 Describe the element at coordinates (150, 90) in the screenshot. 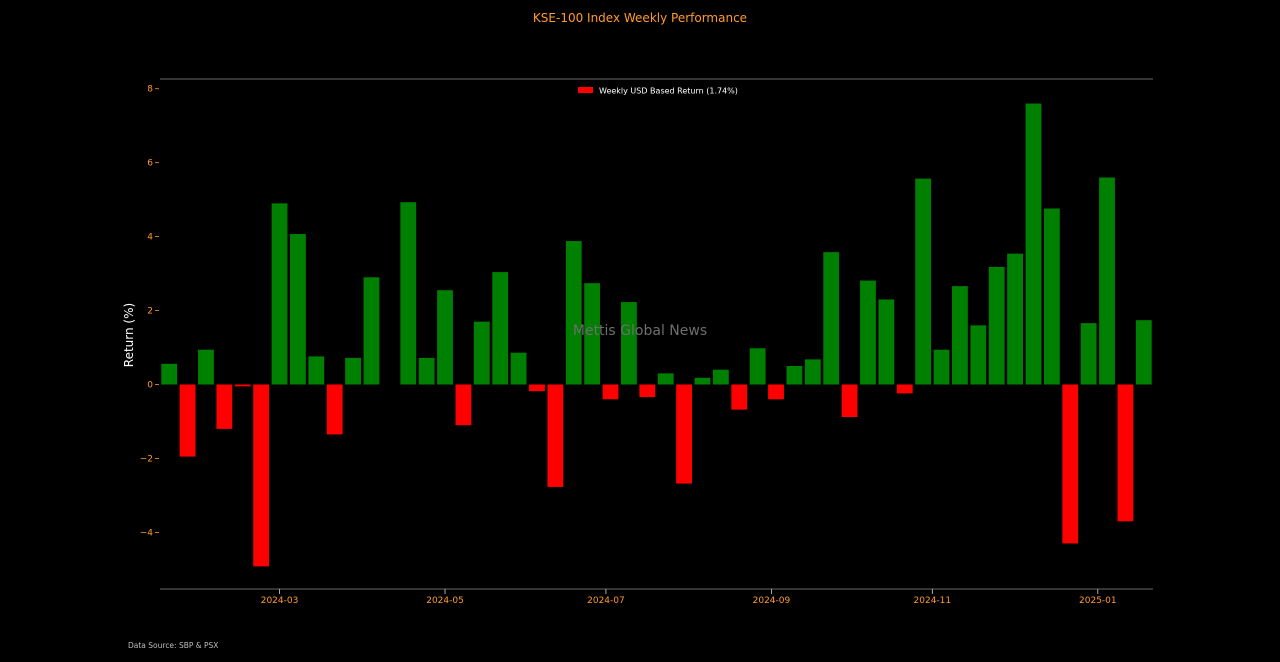

I see `y-tick-label: 8` at that location.